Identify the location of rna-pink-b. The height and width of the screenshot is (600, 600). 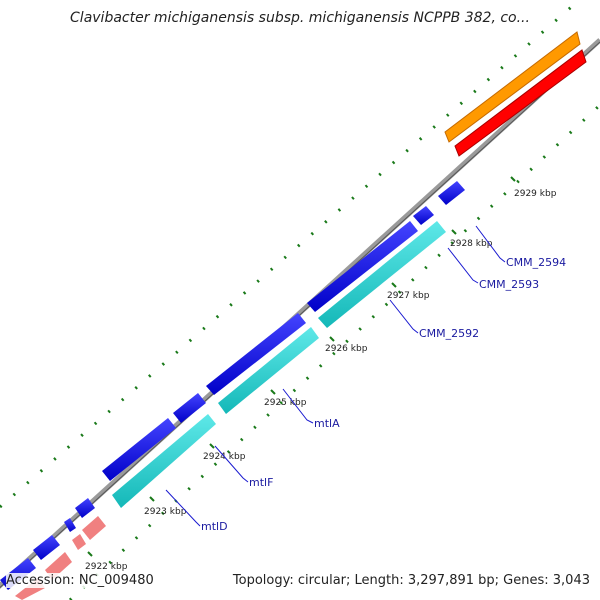
(79, 542).